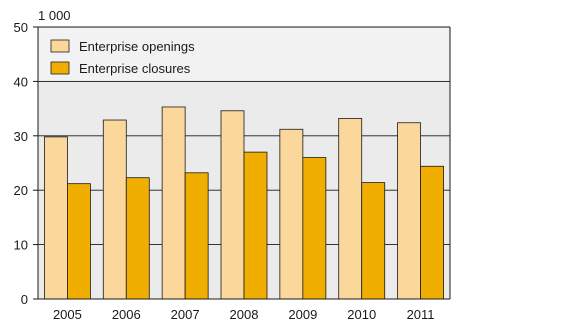  What do you see at coordinates (421, 313) in the screenshot?
I see `x-tick-label: 2011` at bounding box center [421, 313].